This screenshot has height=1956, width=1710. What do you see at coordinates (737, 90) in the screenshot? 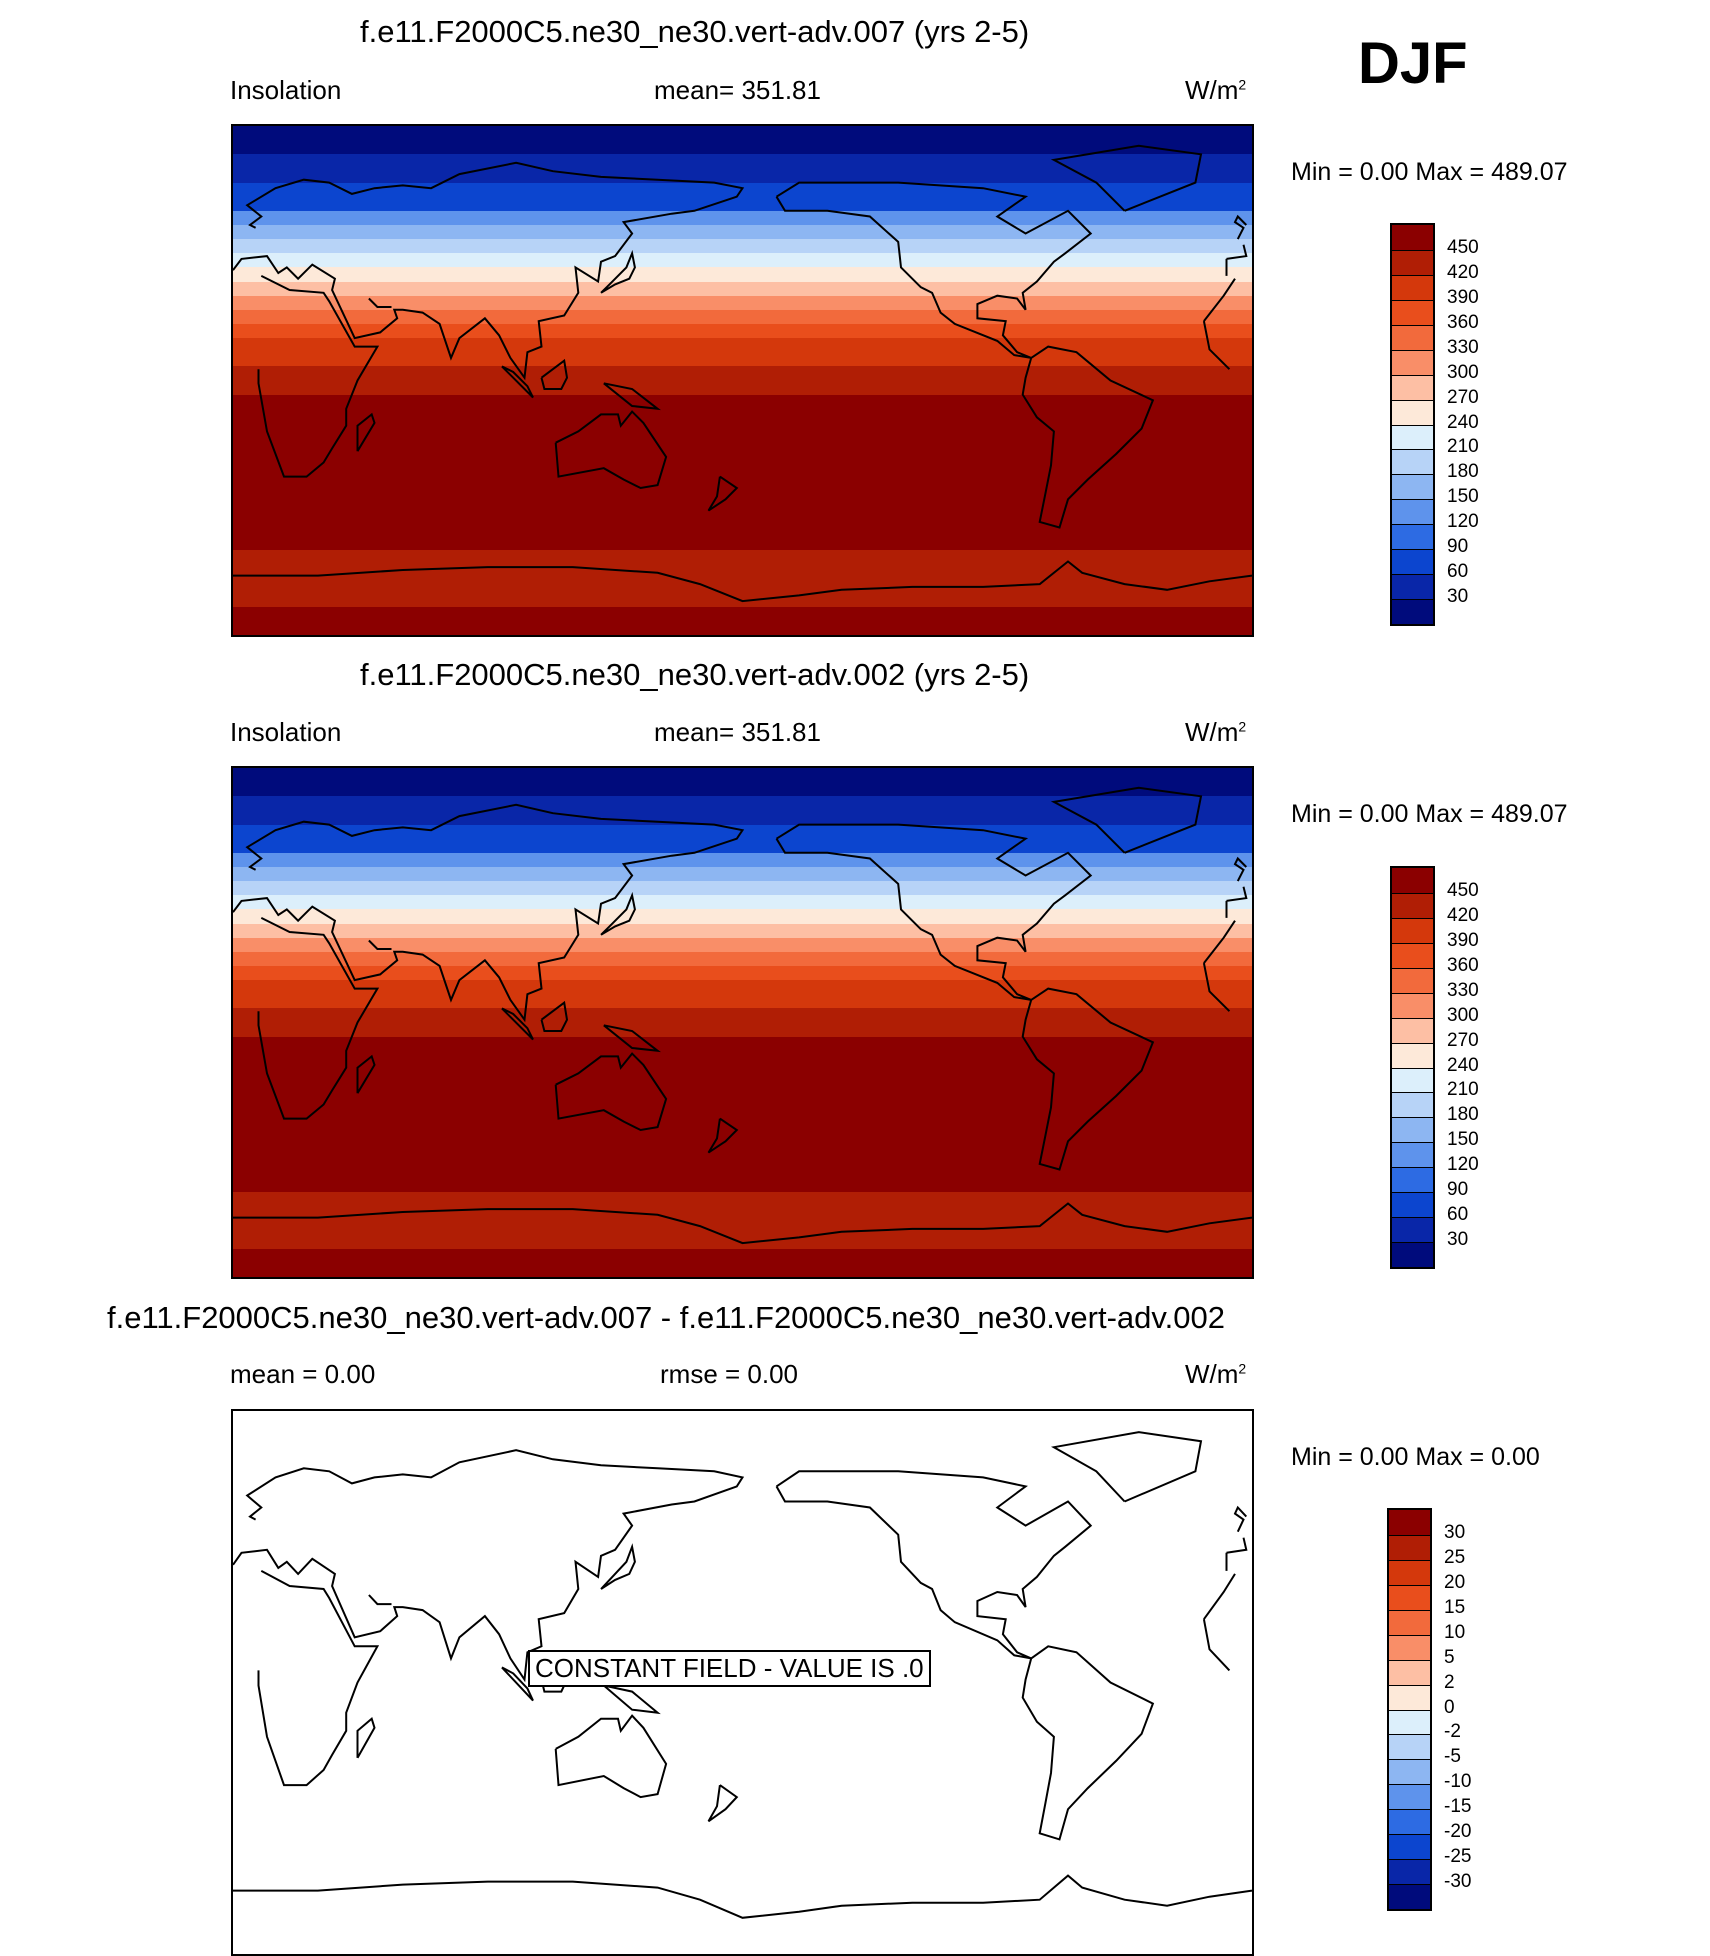
I see `panel-1-center-label: mean= 351.81` at bounding box center [737, 90].